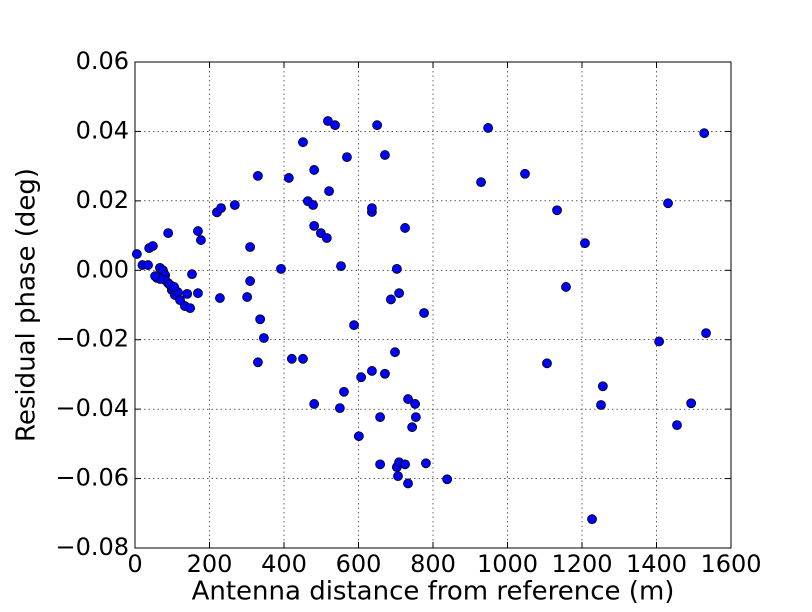 The height and width of the screenshot is (612, 812). I want to click on x-tick-label: 200, so click(210, 564).